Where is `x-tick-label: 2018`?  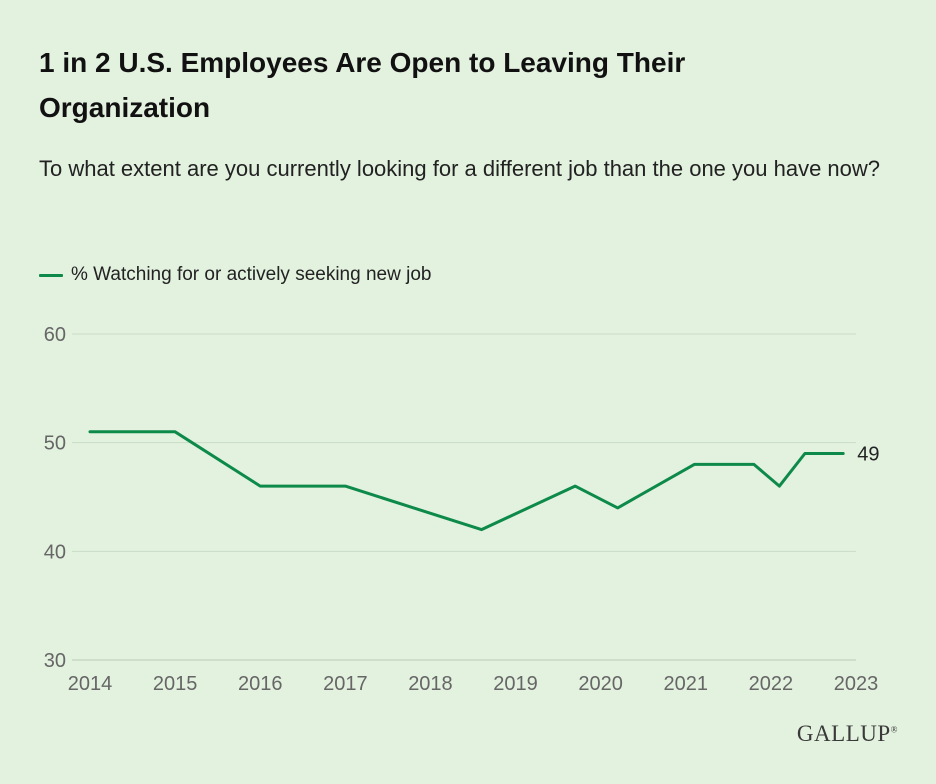 x-tick-label: 2018 is located at coordinates (430, 684).